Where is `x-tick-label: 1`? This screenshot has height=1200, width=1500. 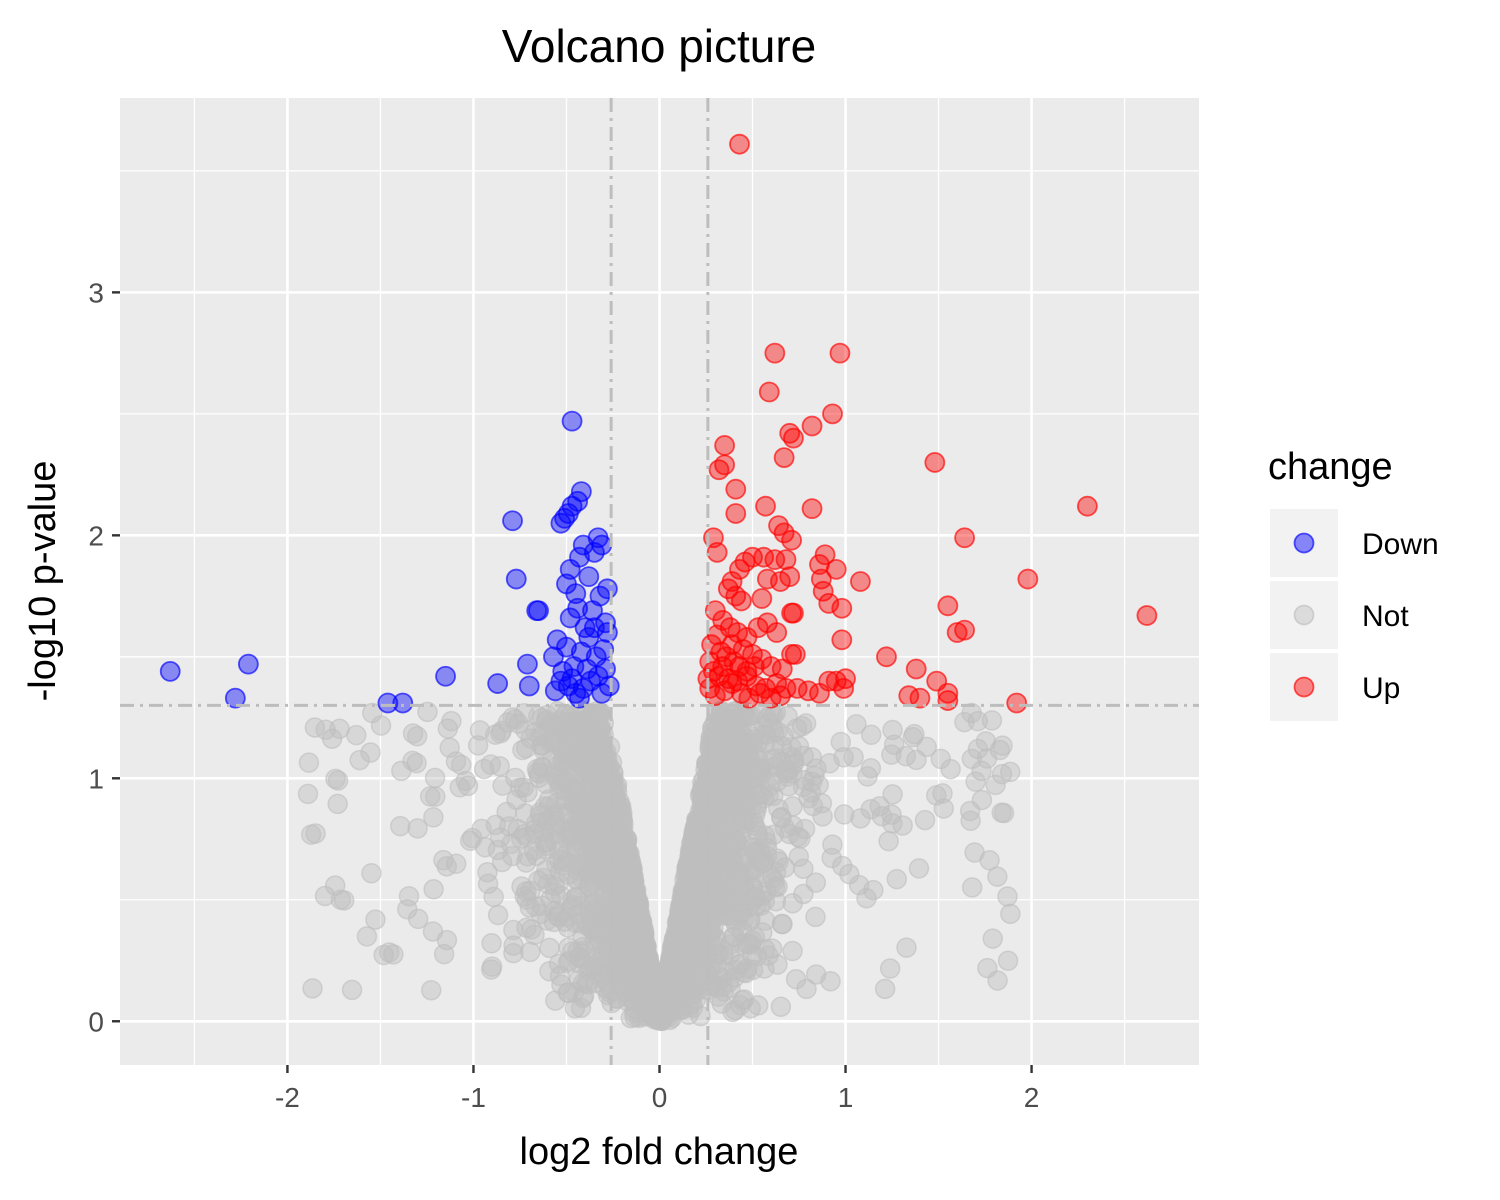 x-tick-label: 1 is located at coordinates (846, 1097).